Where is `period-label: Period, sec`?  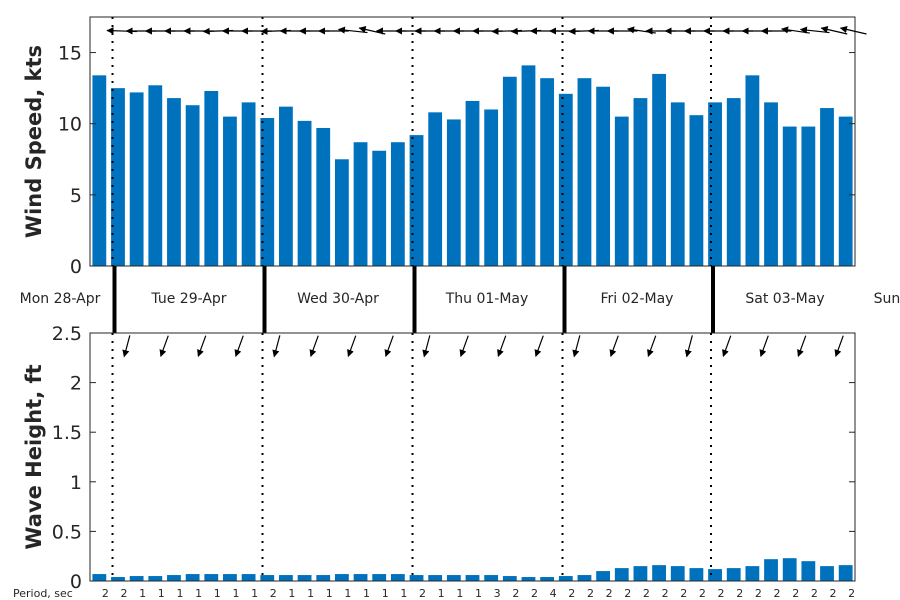
period-label: Period, sec is located at coordinates (43, 593).